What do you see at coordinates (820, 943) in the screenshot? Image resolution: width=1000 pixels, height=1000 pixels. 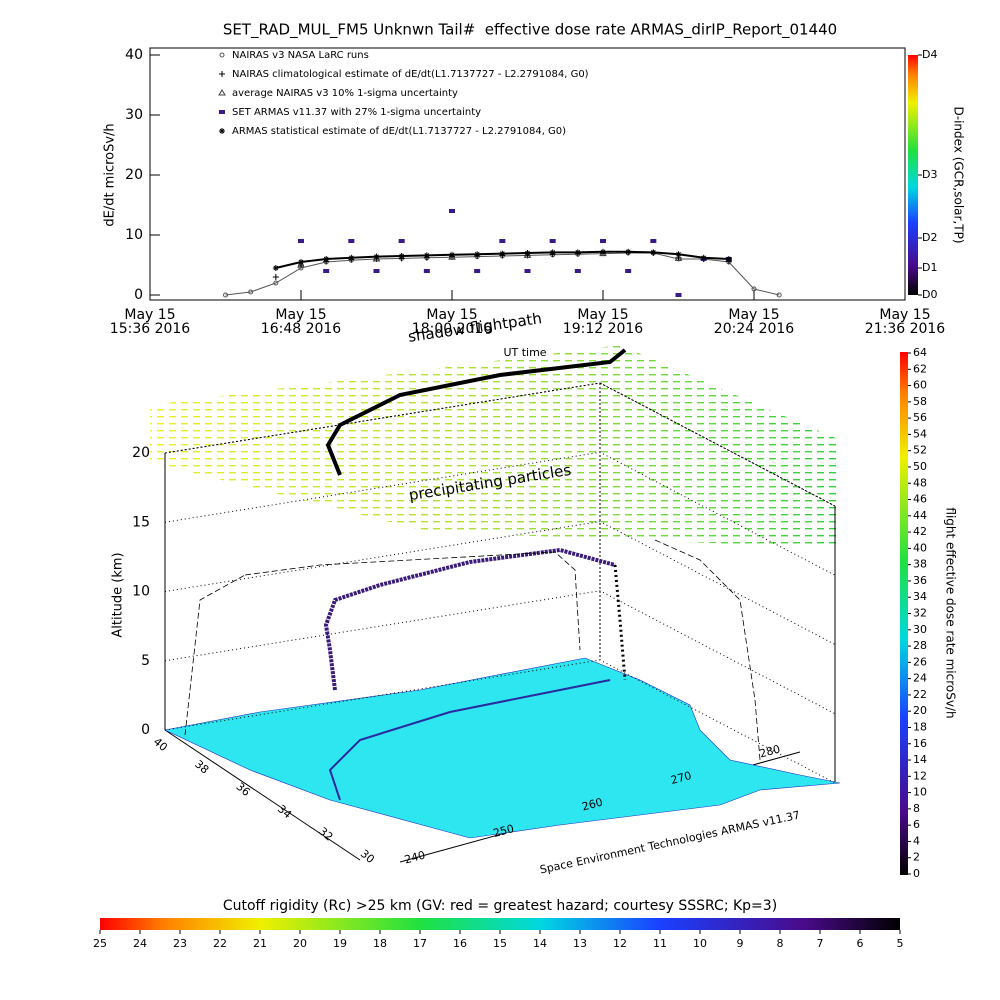 I see `colorbar-tick-label: 7` at bounding box center [820, 943].